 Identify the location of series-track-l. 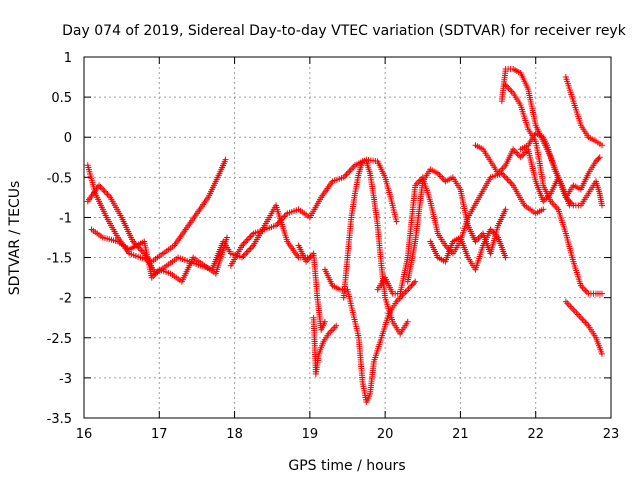
(537, 173).